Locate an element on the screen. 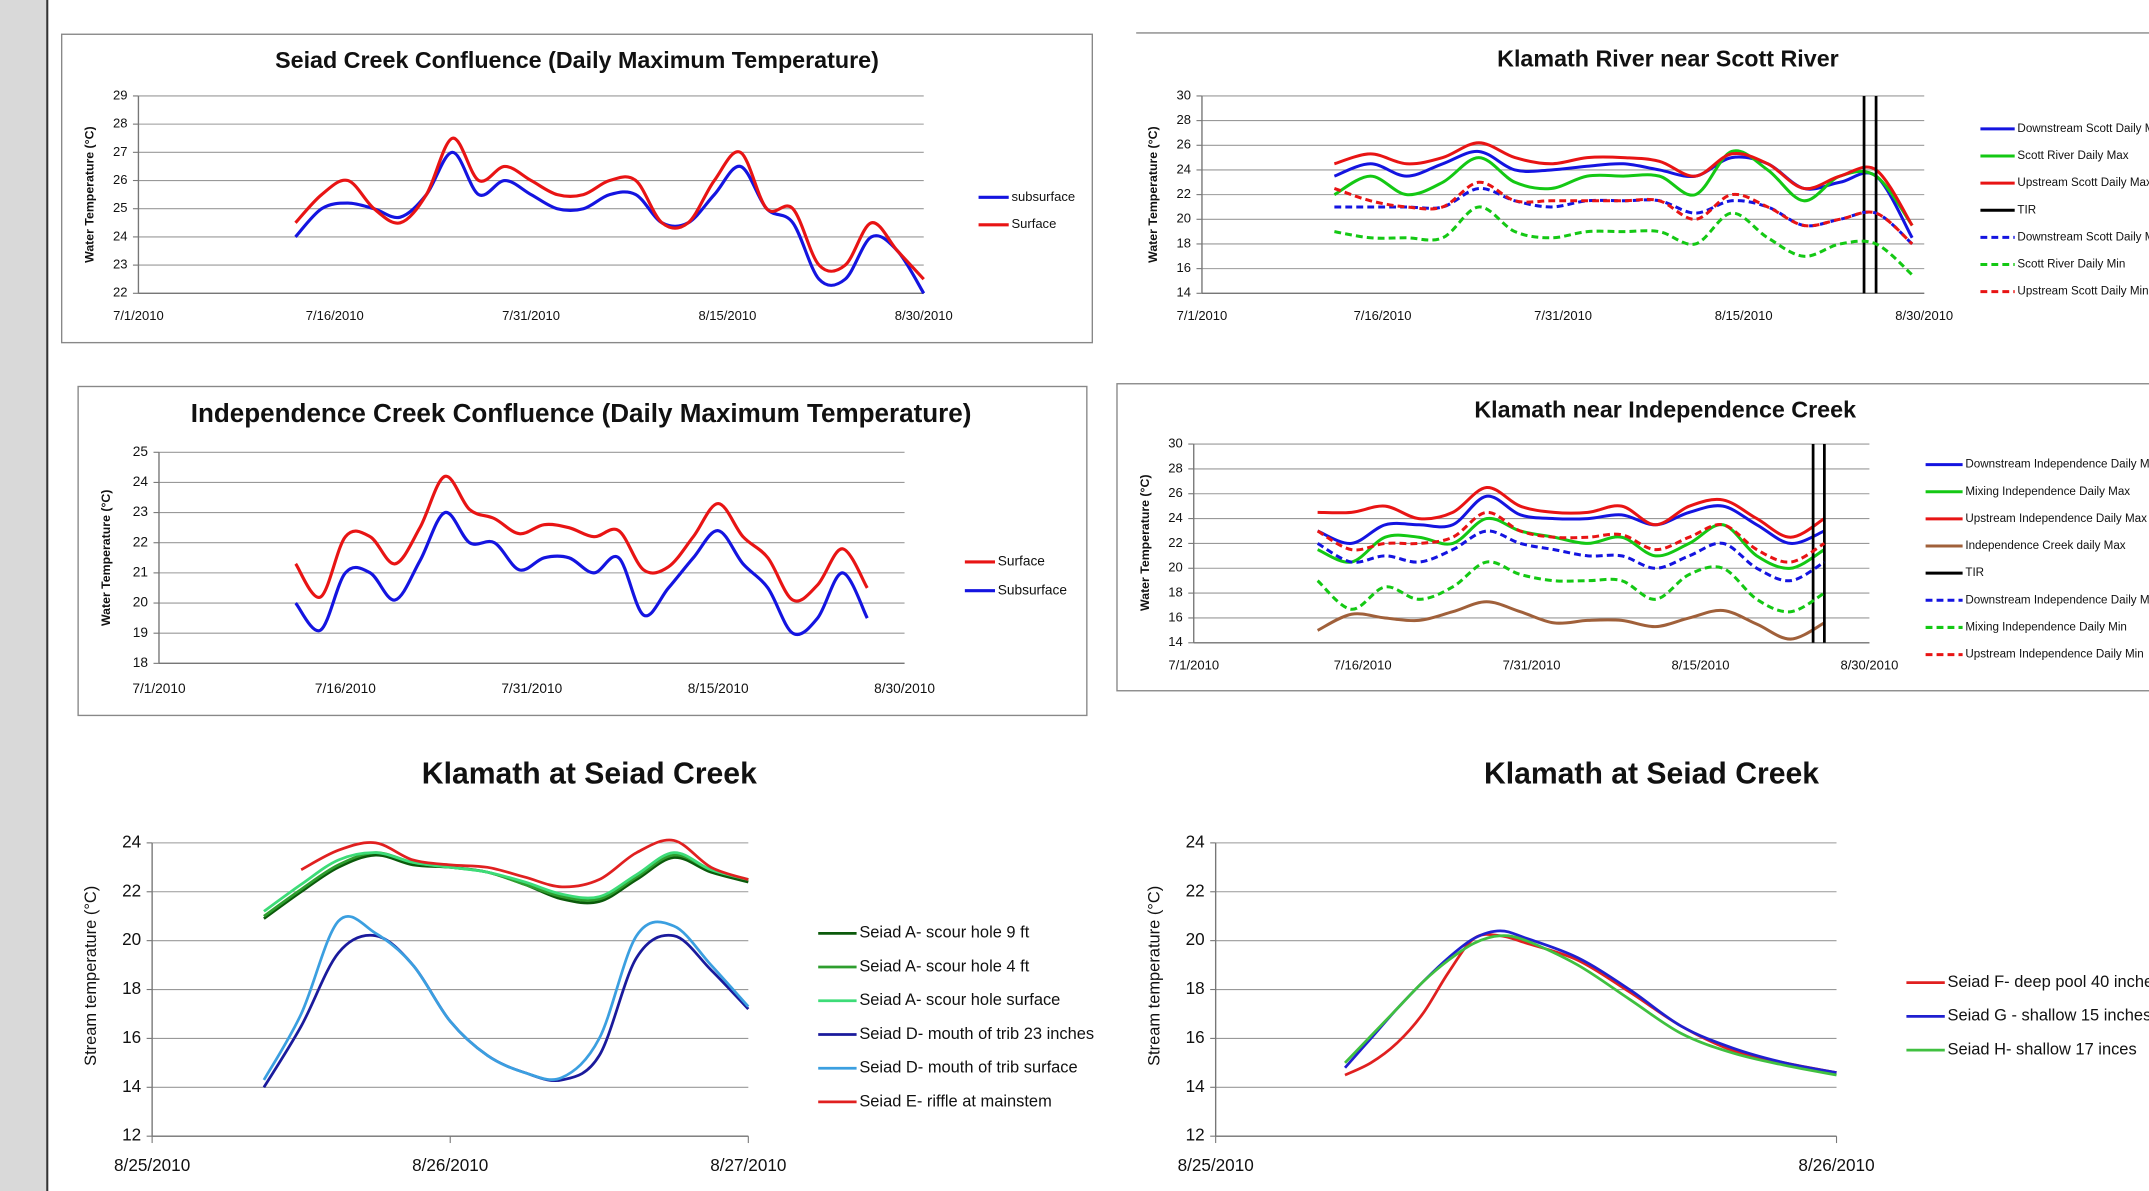 The image size is (2149, 1191). legend-label: Scott River Daily Max is located at coordinates (2072, 155).